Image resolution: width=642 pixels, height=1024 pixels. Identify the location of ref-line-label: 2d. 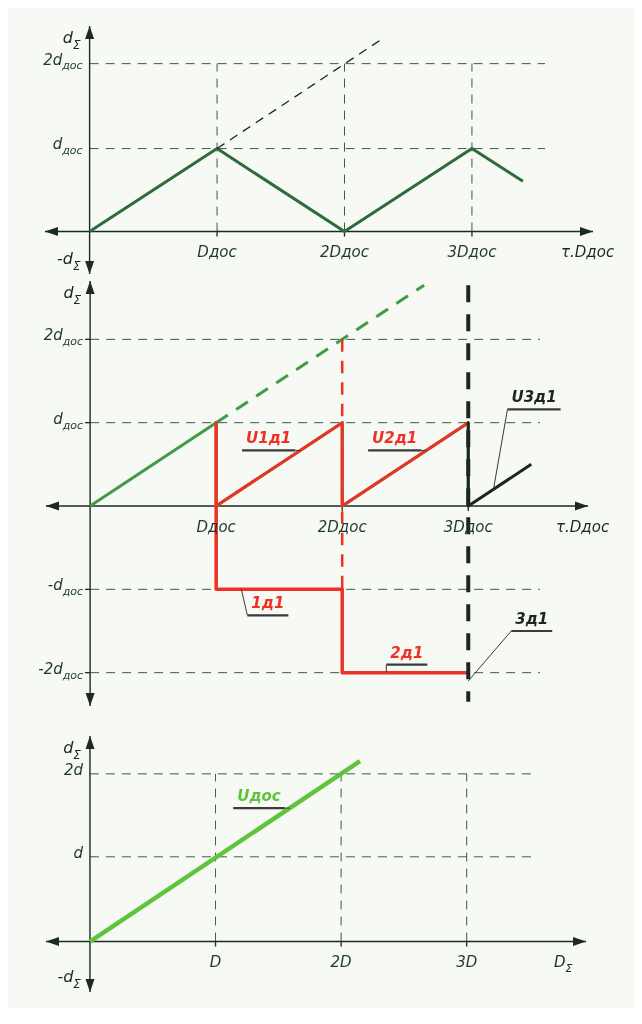
(73, 769).